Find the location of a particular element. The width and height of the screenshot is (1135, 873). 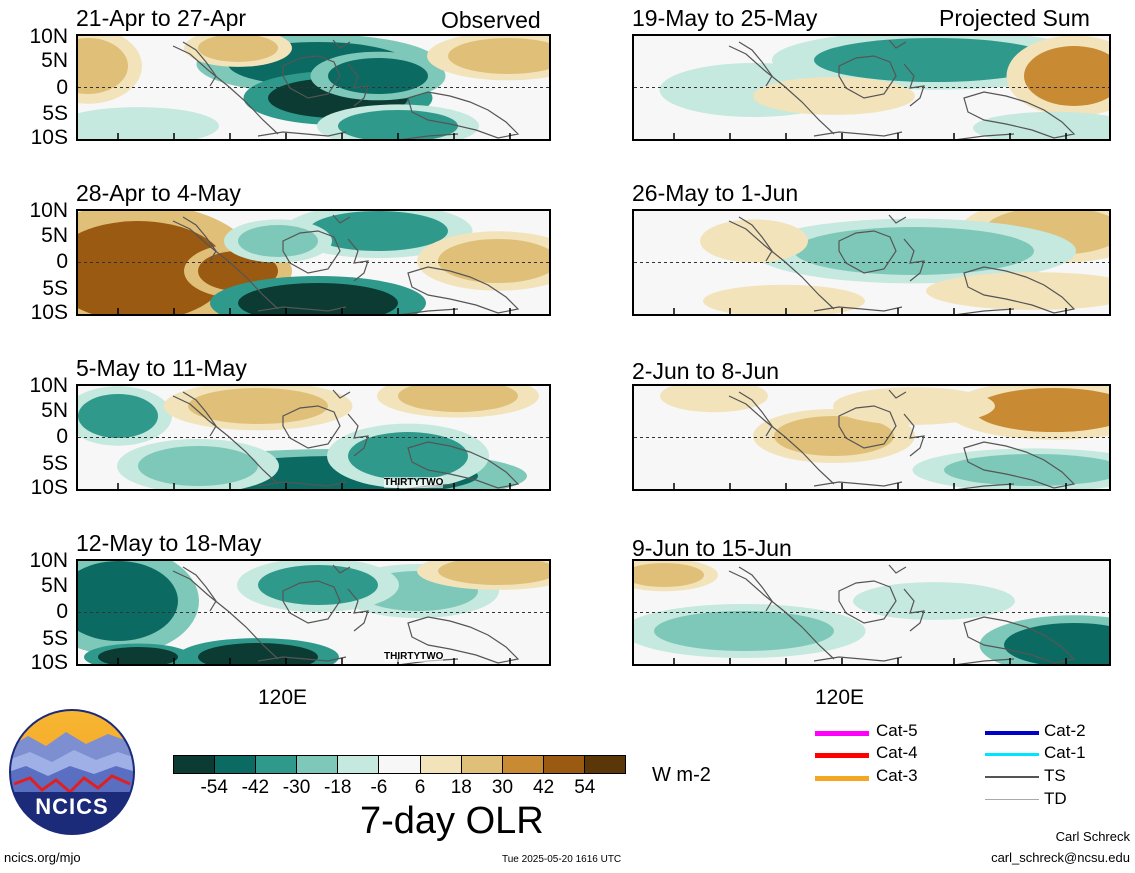

colorbar-tick-label: -6 is located at coordinates (379, 787).